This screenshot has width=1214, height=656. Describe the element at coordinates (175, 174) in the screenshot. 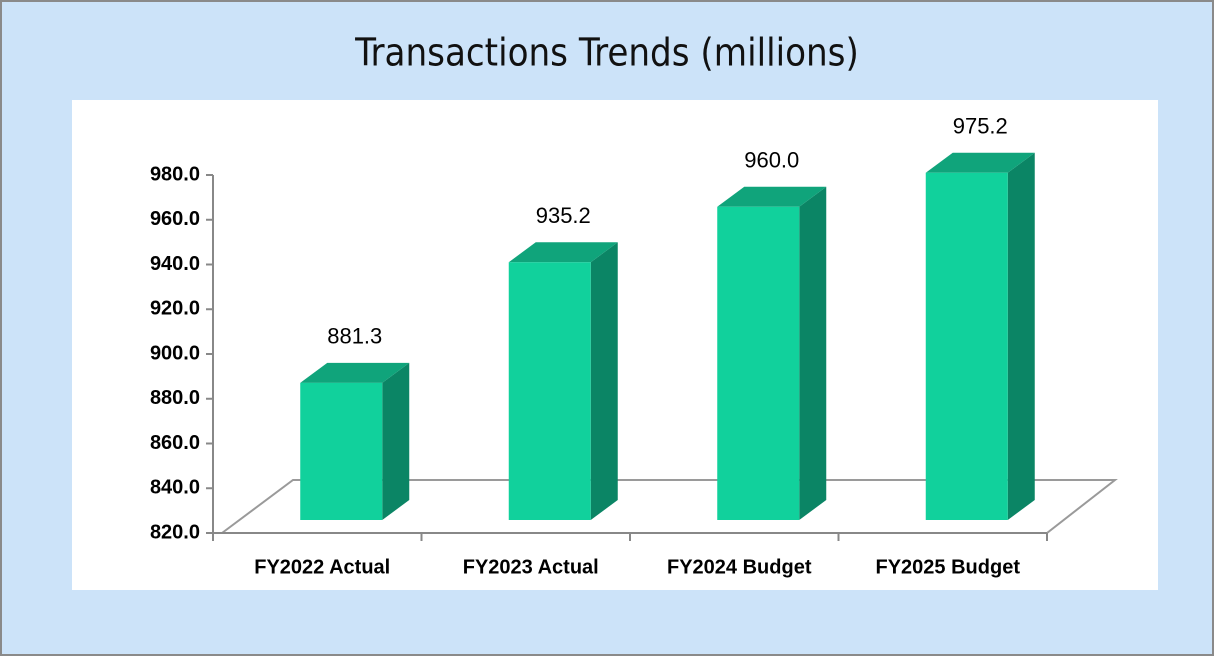

I see `y-tick-label: 980.0` at that location.